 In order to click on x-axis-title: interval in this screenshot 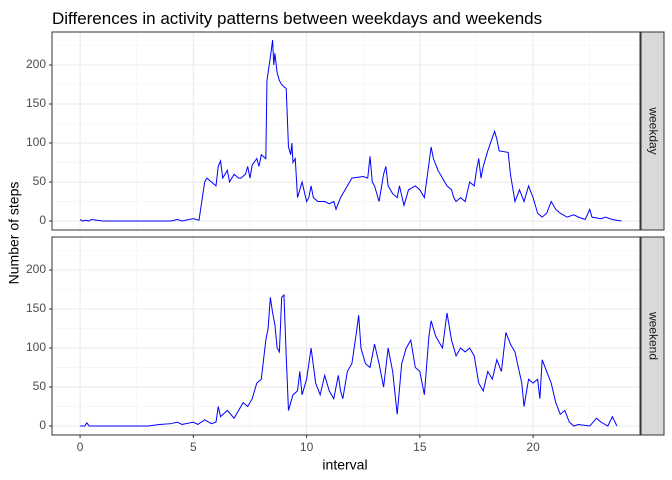, I will do `click(344, 465)`.